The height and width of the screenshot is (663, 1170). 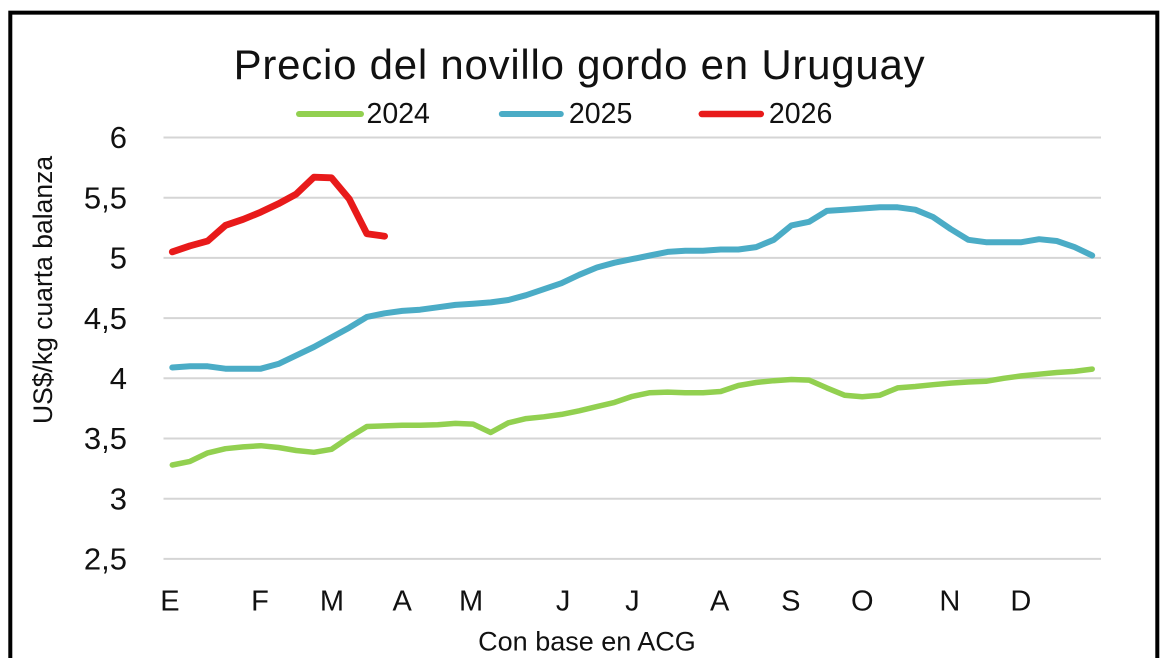 I want to click on svg-text: 2025, so click(x=600, y=114).